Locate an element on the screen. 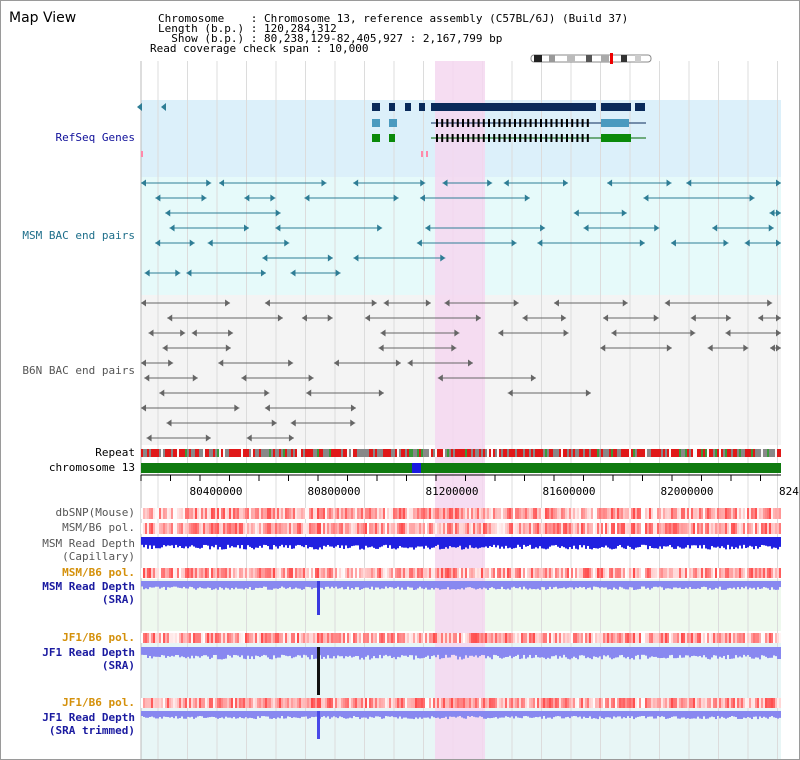 This screenshot has height=760, width=800. gene-strand-arrow is located at coordinates (139, 107).